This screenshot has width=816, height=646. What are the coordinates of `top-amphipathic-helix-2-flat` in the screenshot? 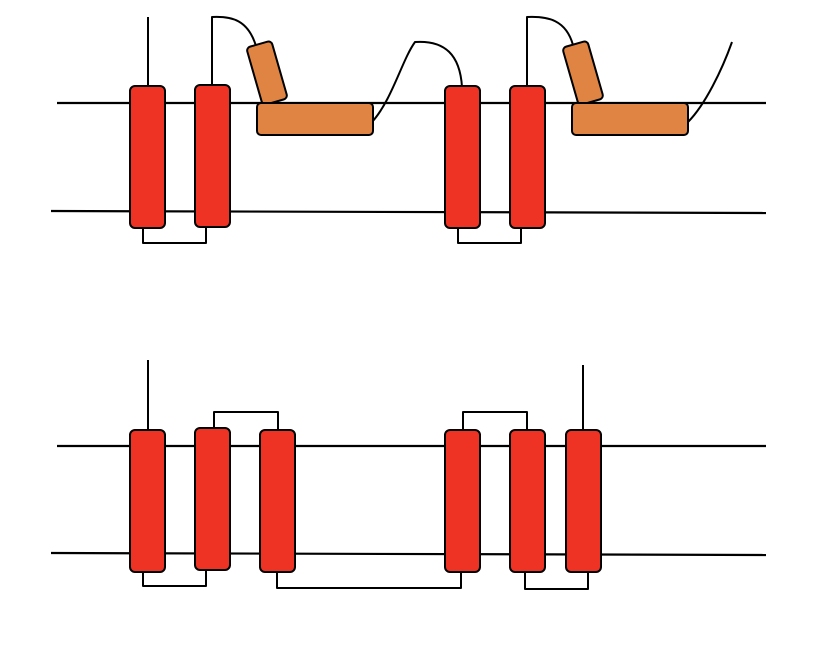 It's located at (630, 119).